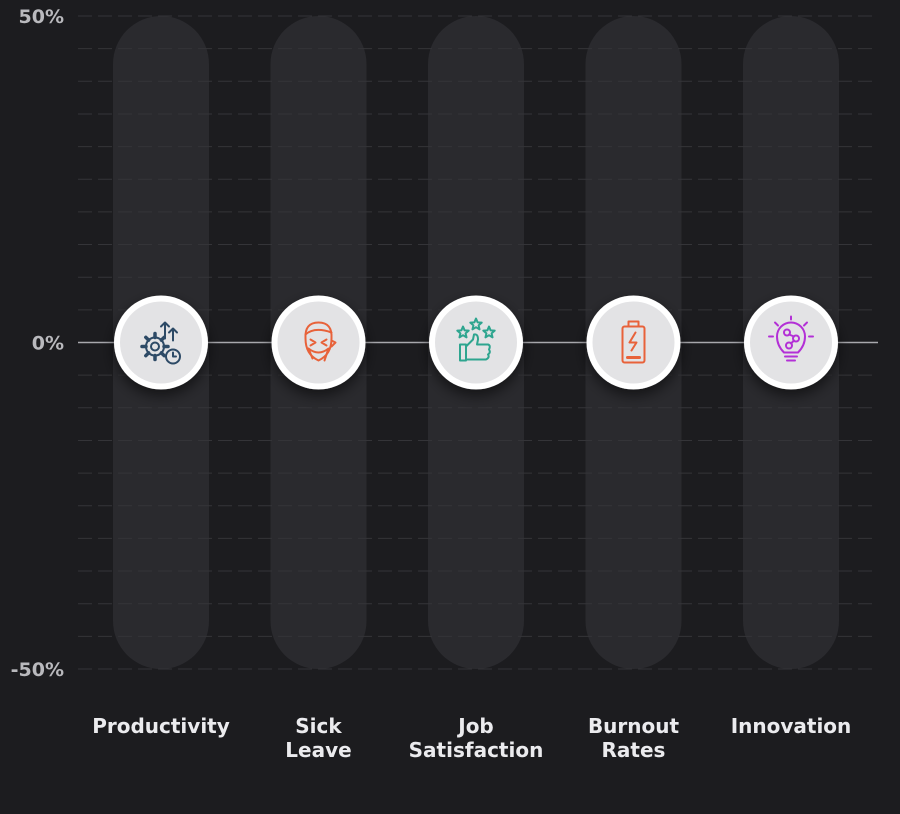  What do you see at coordinates (48, 344) in the screenshot?
I see `y-tick-label: 0%` at bounding box center [48, 344].